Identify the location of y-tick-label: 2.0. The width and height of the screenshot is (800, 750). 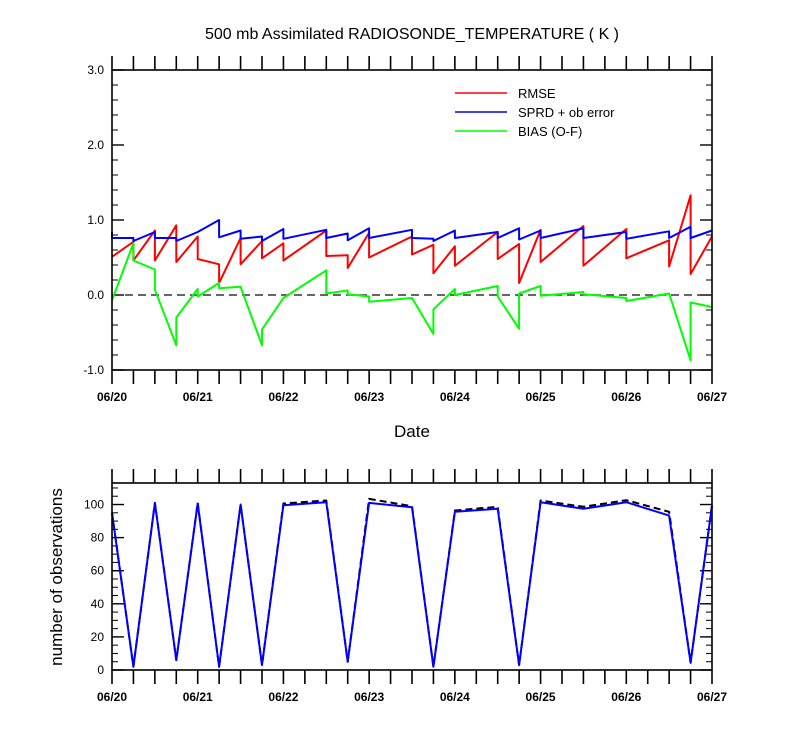
(95, 145).